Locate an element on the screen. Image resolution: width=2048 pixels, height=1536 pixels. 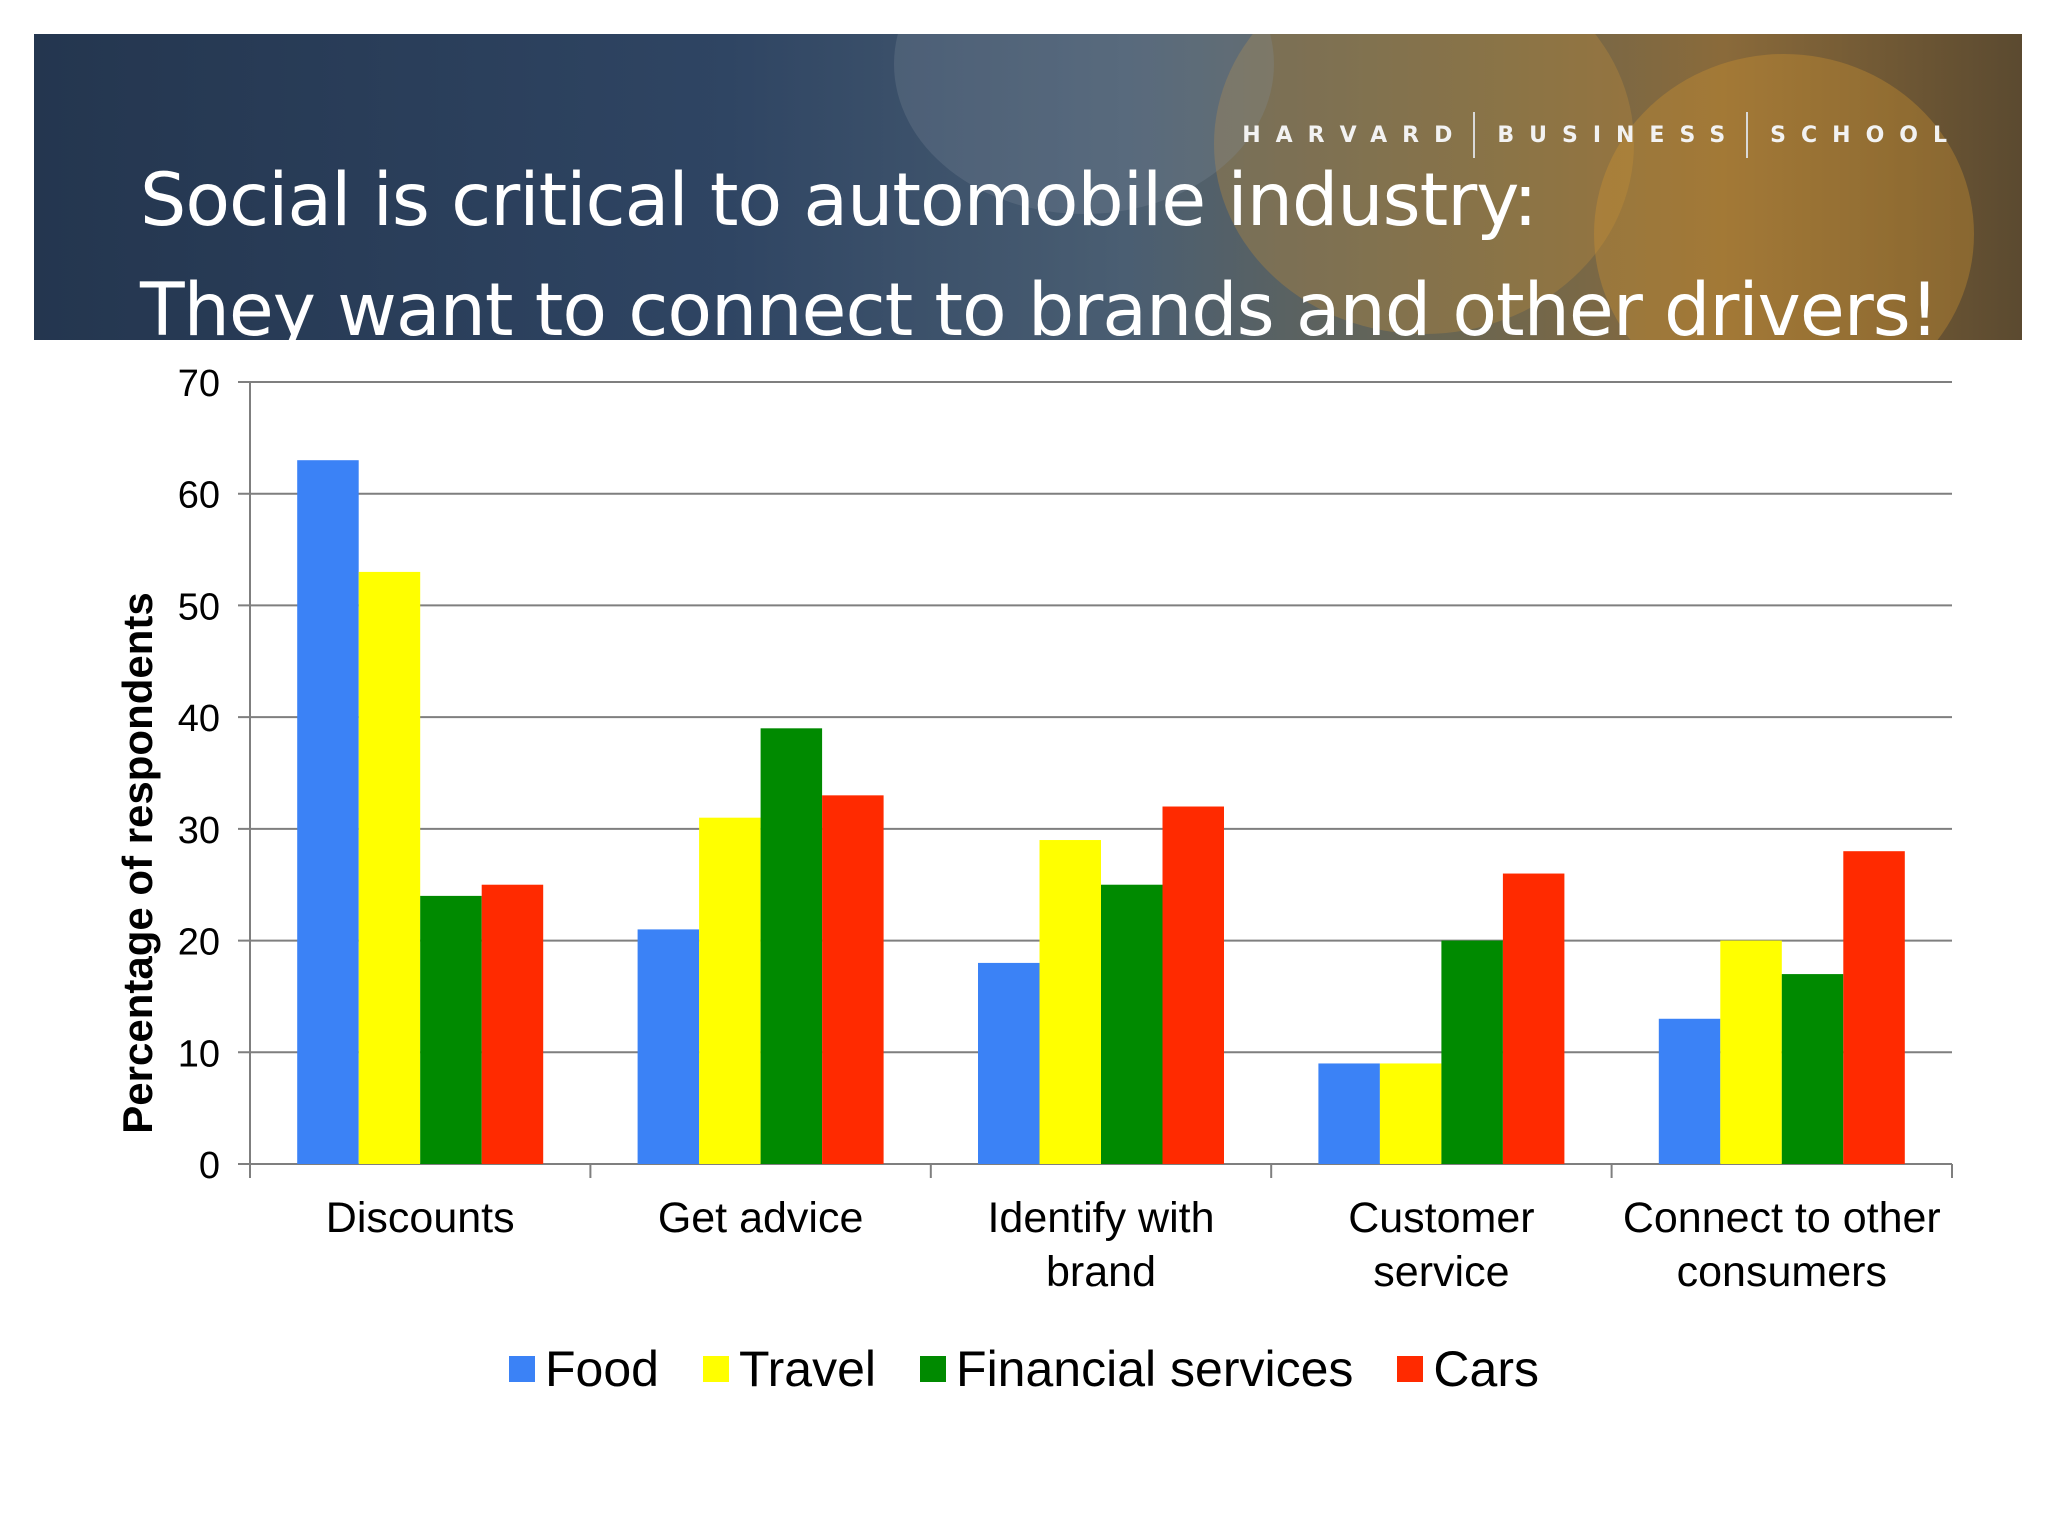
y-tick-label: 40 is located at coordinates (199, 719).